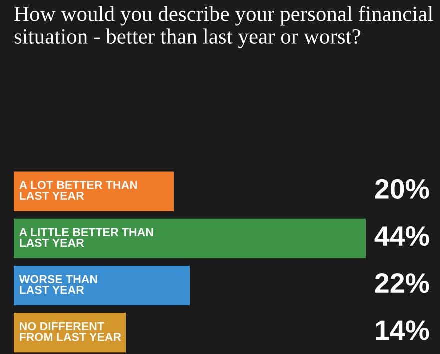 The height and width of the screenshot is (354, 440). Describe the element at coordinates (402, 189) in the screenshot. I see `data-label: 20%` at that location.